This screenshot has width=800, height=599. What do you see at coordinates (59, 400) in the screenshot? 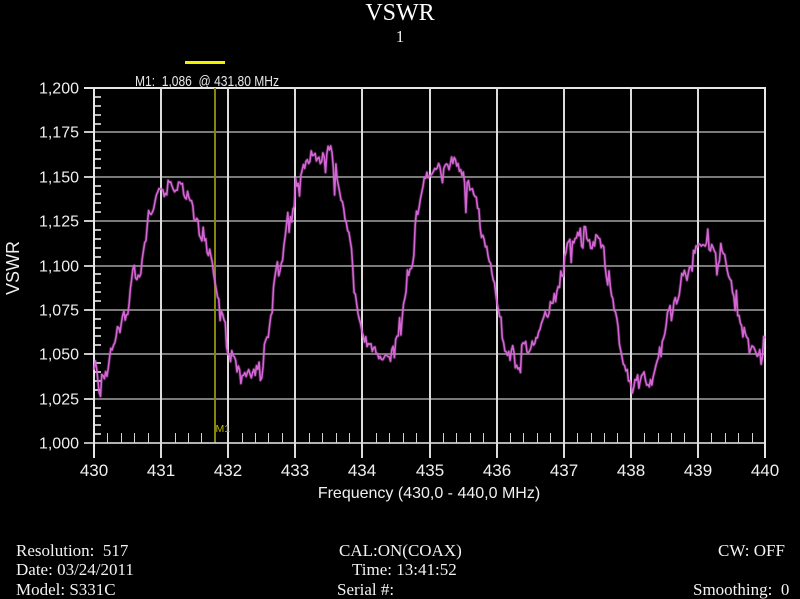
I see `svg-text: 1,025` at bounding box center [59, 400].